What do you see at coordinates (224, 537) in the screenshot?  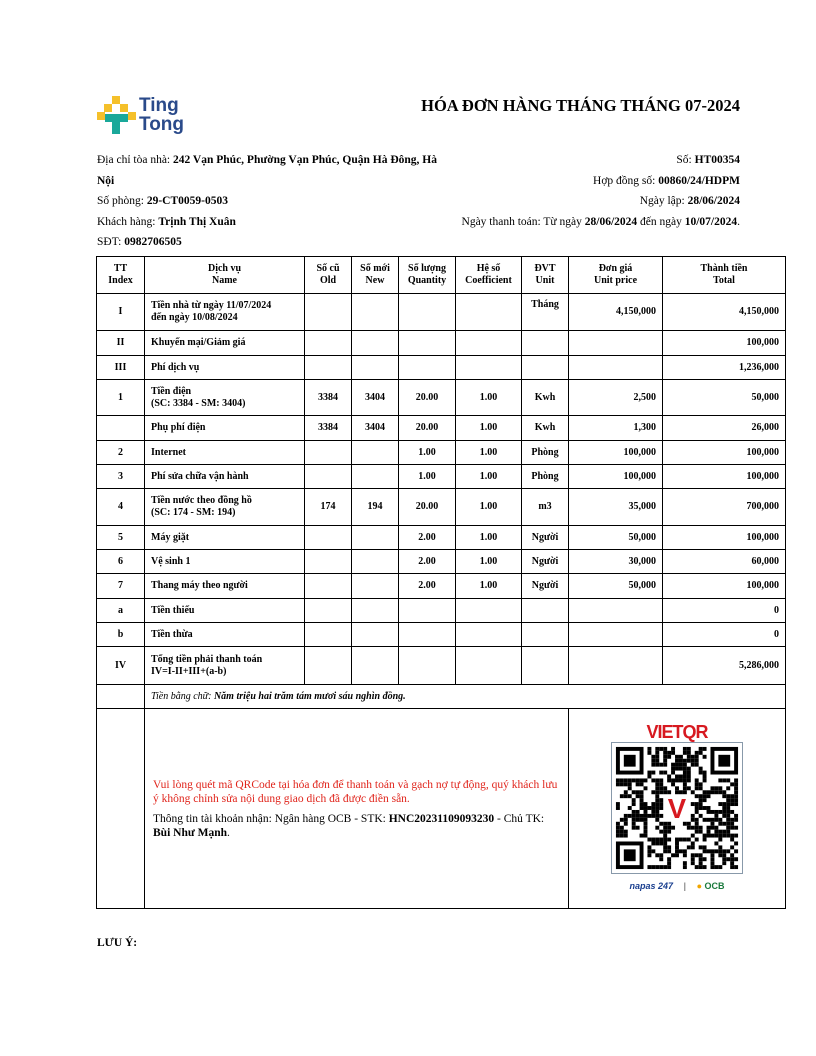 I see `table-cell: Máy giặt` at bounding box center [224, 537].